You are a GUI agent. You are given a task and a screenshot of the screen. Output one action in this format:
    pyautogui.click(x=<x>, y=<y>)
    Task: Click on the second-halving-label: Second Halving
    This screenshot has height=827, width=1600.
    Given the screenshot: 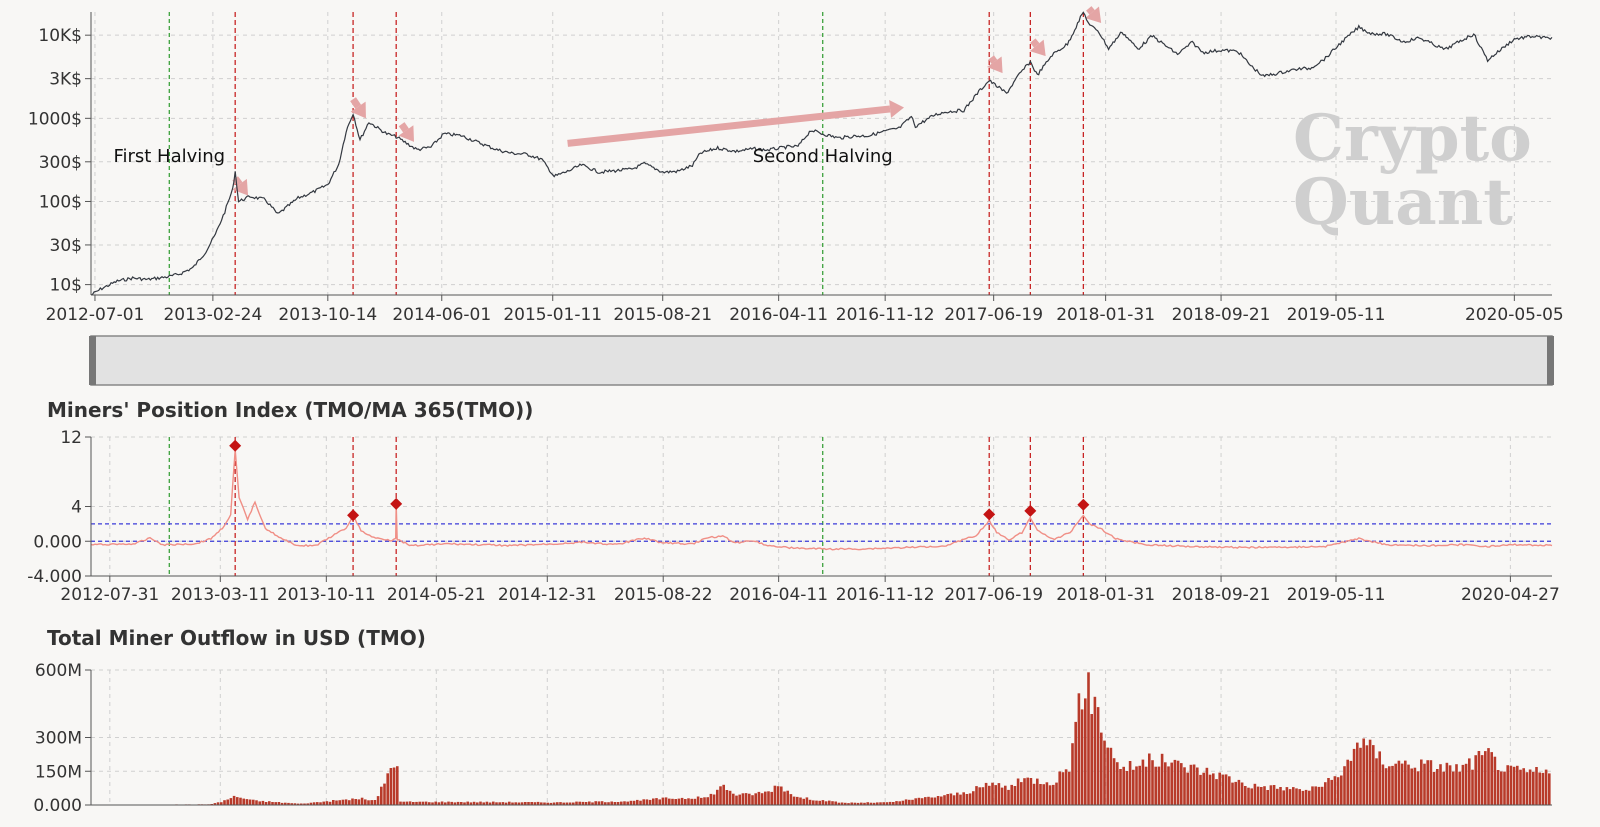 What is the action you would take?
    pyautogui.click(x=823, y=156)
    